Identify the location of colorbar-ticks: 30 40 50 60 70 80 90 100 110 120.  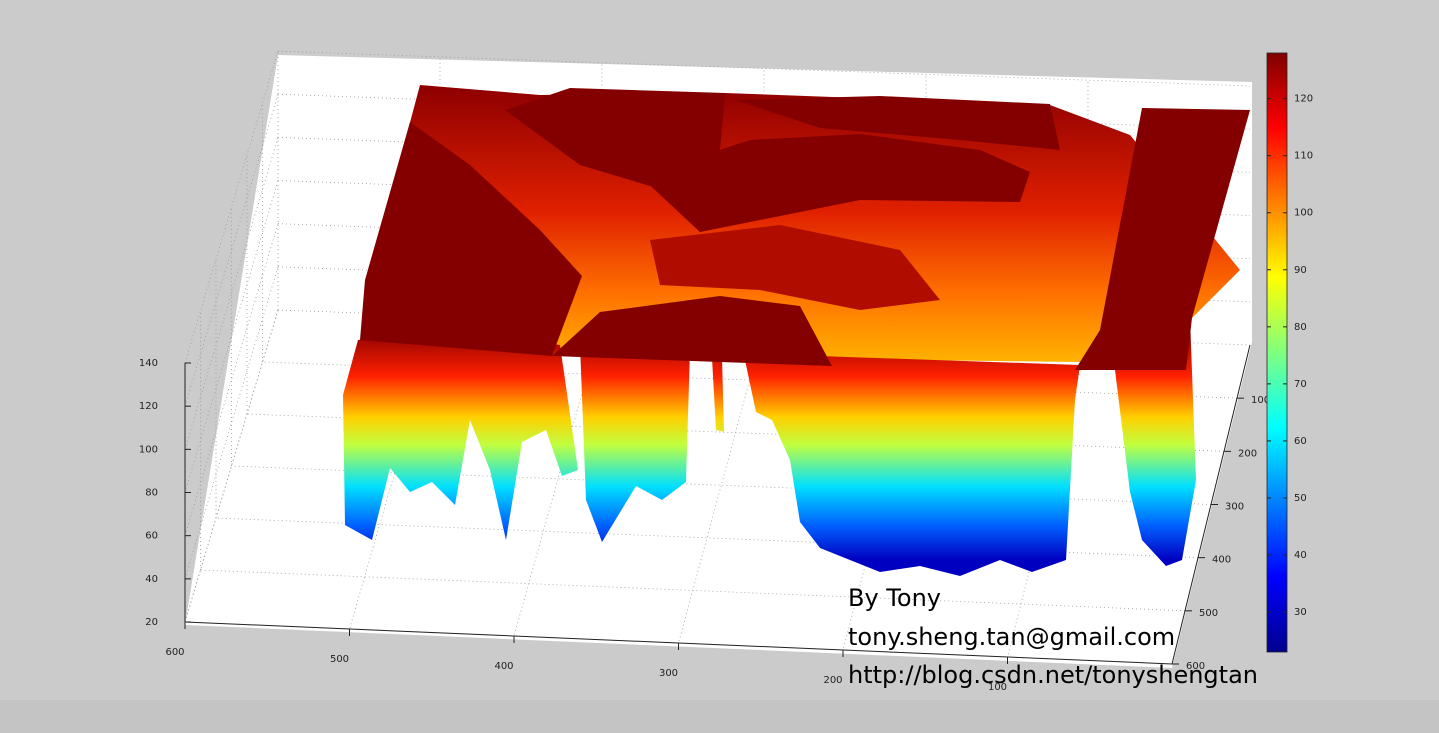
(1290, 356).